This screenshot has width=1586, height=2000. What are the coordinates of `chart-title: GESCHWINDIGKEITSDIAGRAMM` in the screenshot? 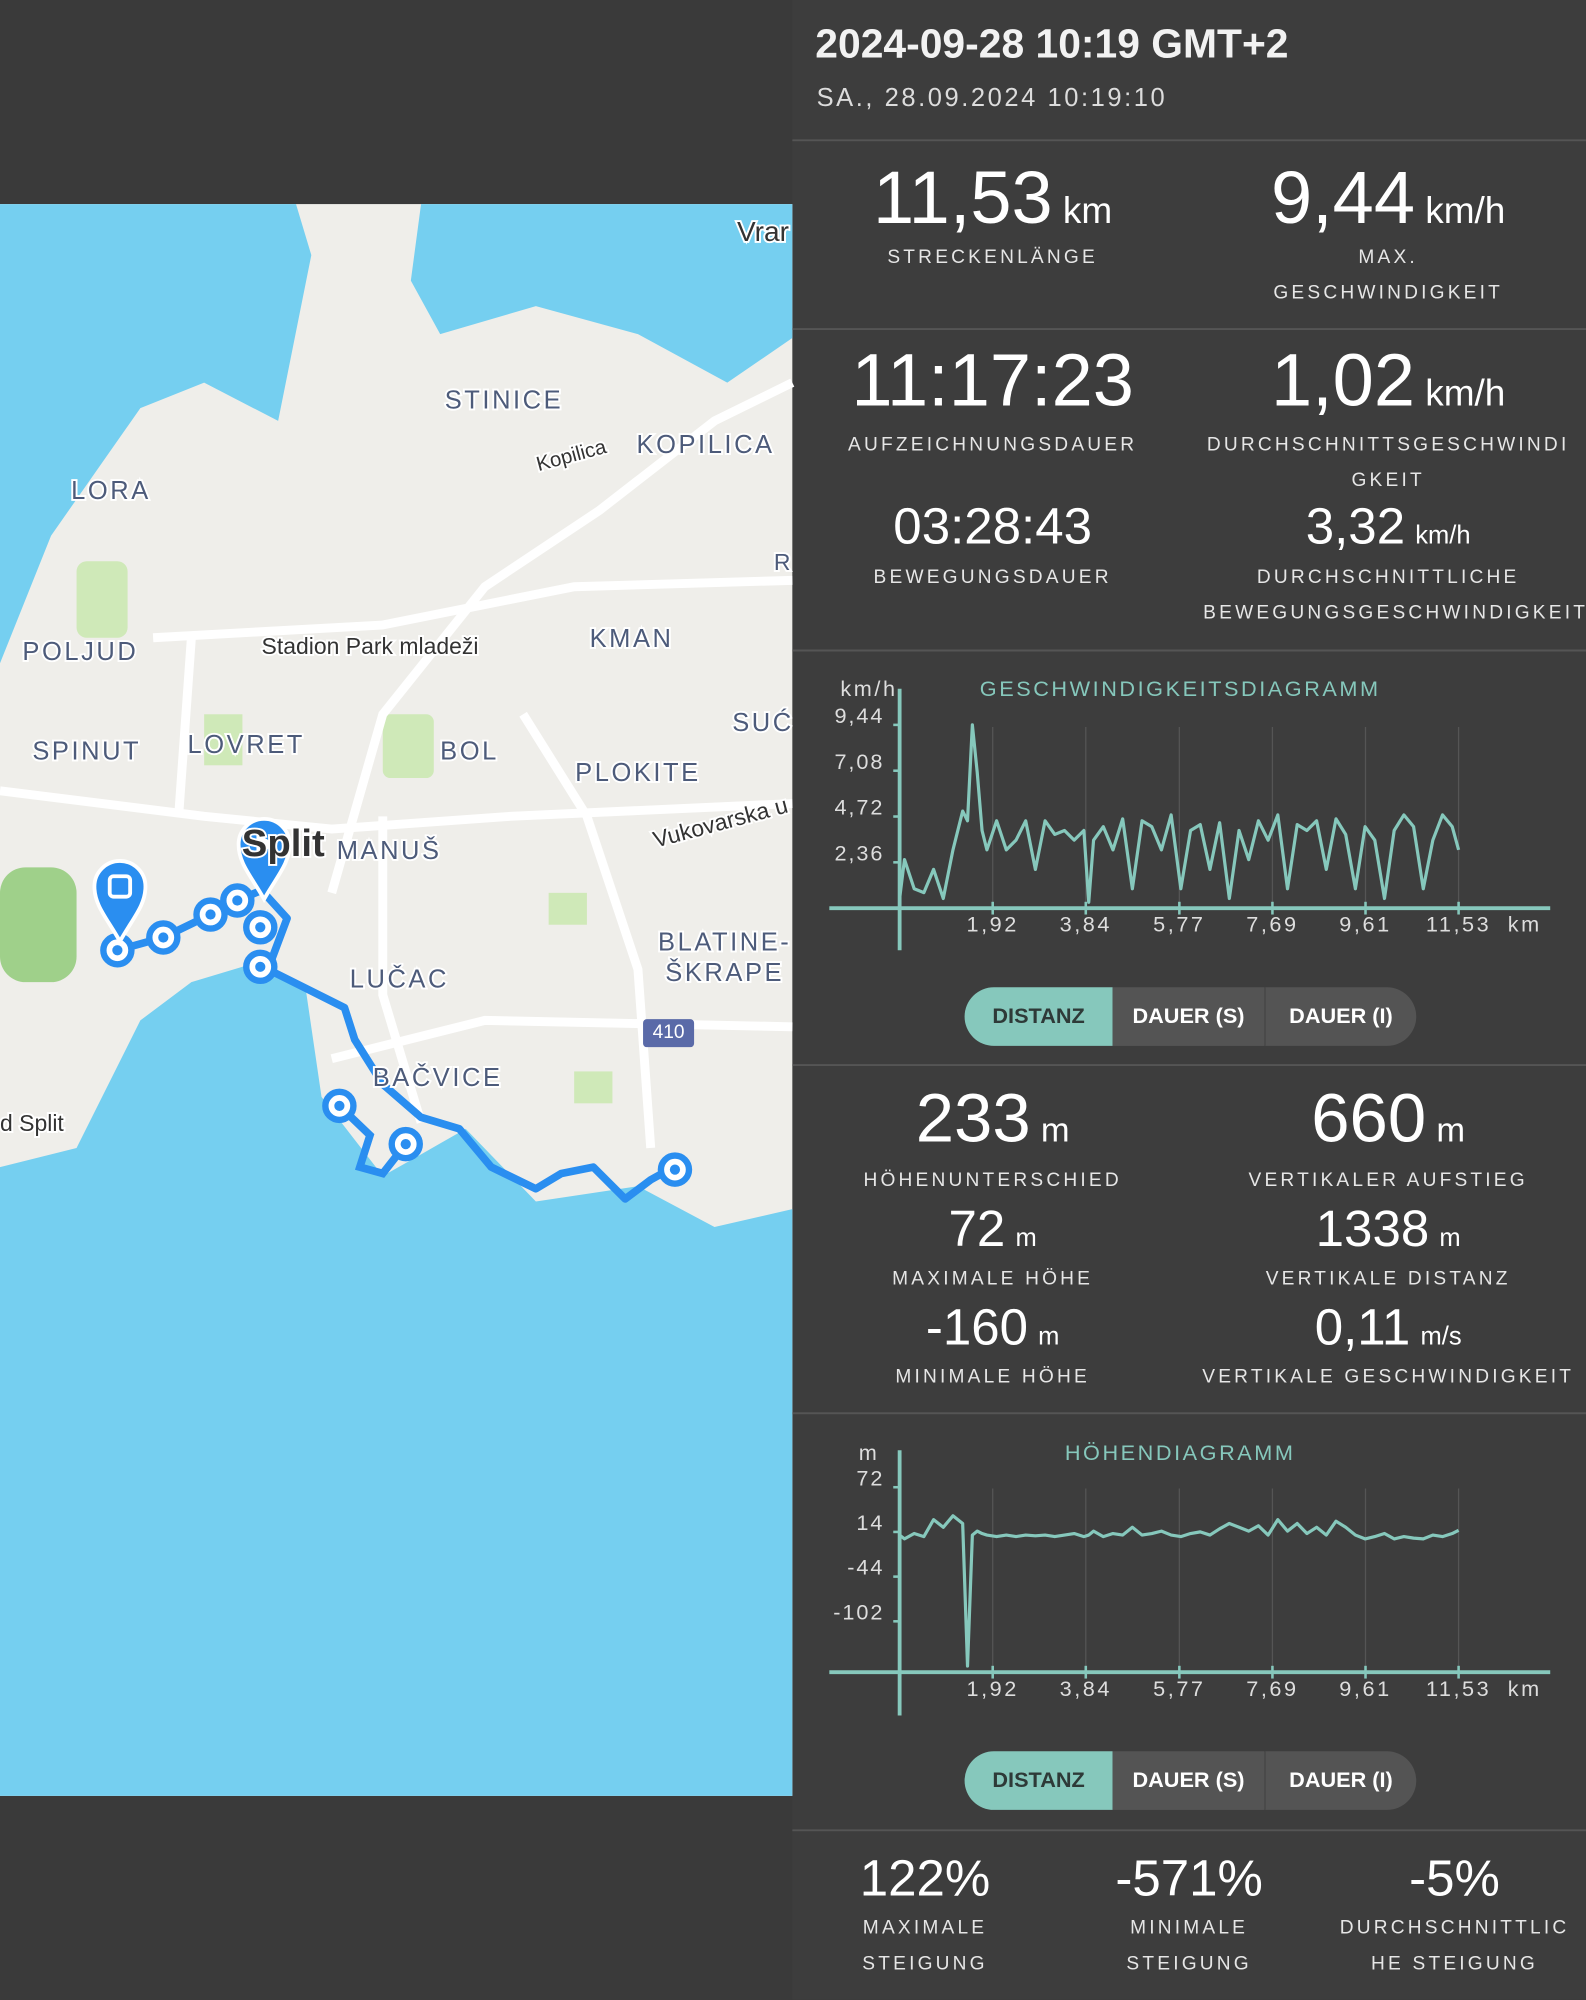 It's located at (1180, 688).